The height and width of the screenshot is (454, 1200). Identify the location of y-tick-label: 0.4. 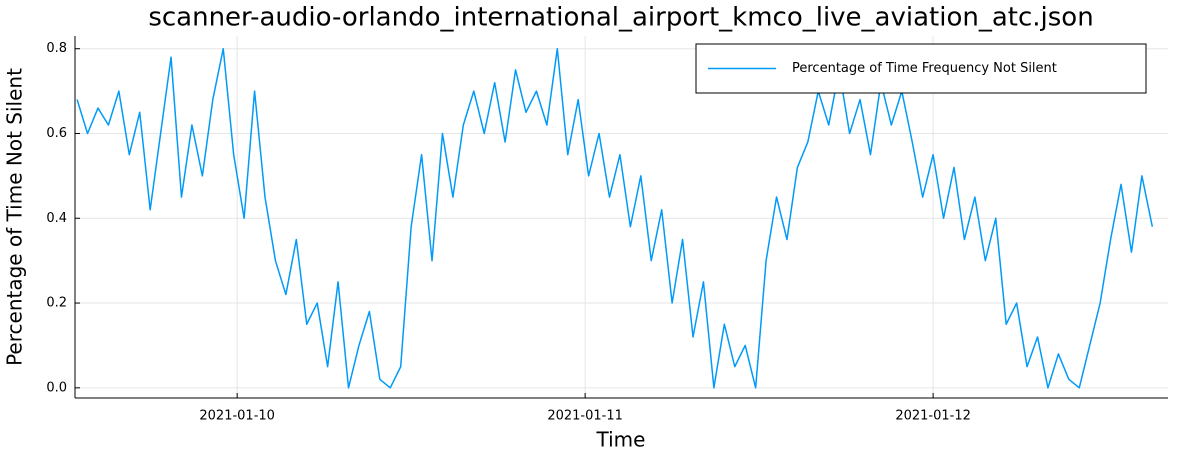
(56, 218).